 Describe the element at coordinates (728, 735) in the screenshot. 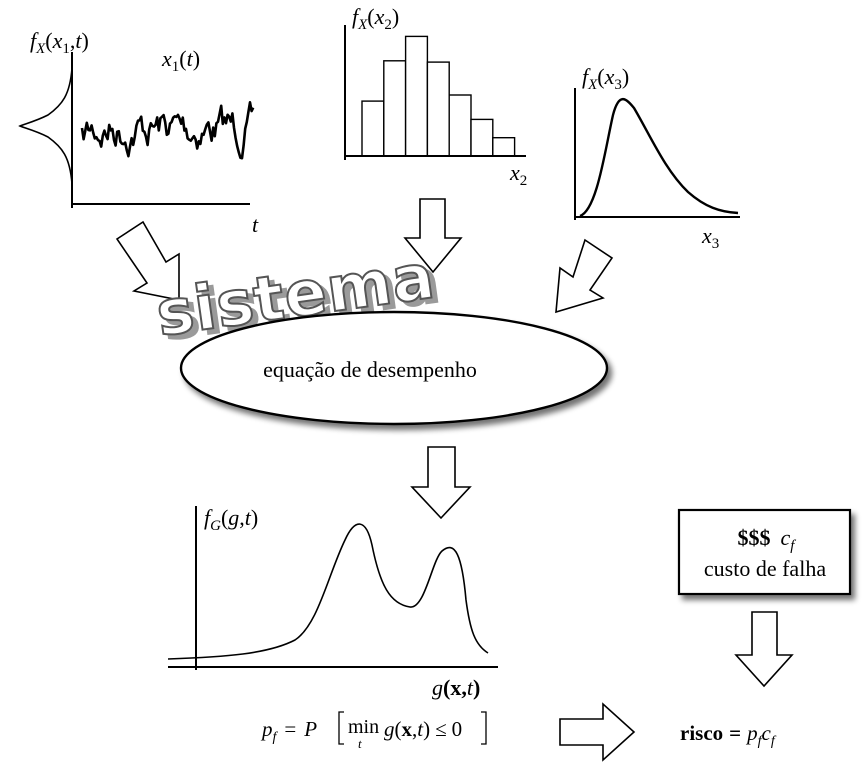

I see `risk-formula: risco = pfcf` at that location.